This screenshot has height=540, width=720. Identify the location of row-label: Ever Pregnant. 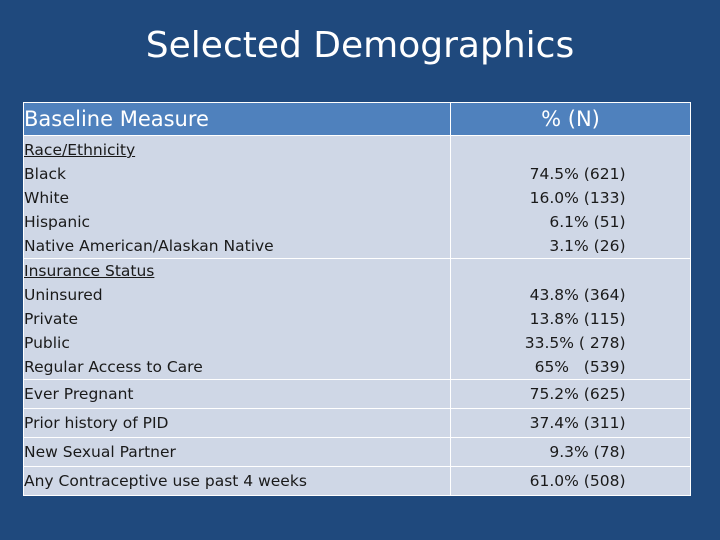
(79, 394).